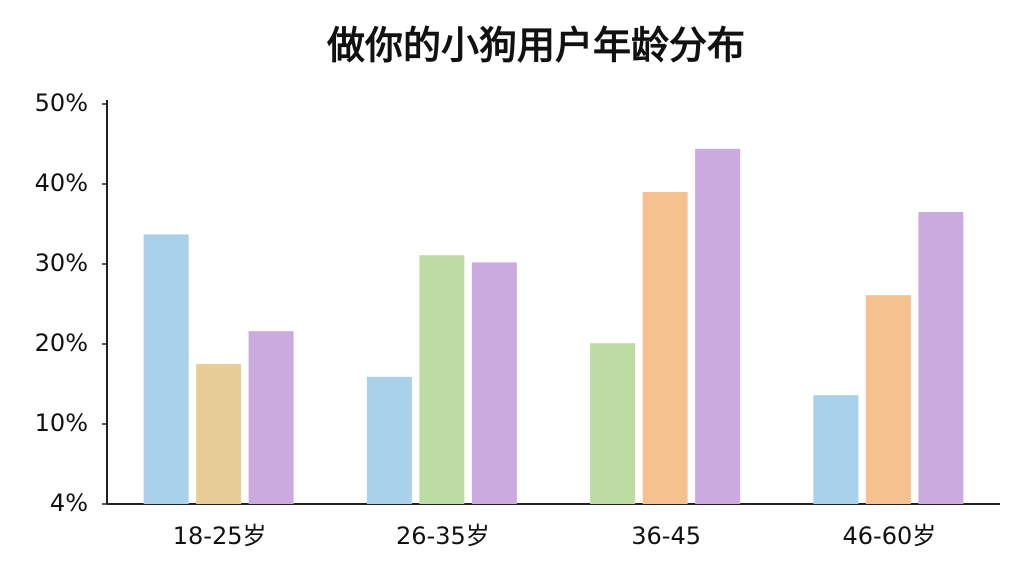 The height and width of the screenshot is (576, 1024). Describe the element at coordinates (890, 536) in the screenshot. I see `x-tick-label: 46-60岁` at that location.